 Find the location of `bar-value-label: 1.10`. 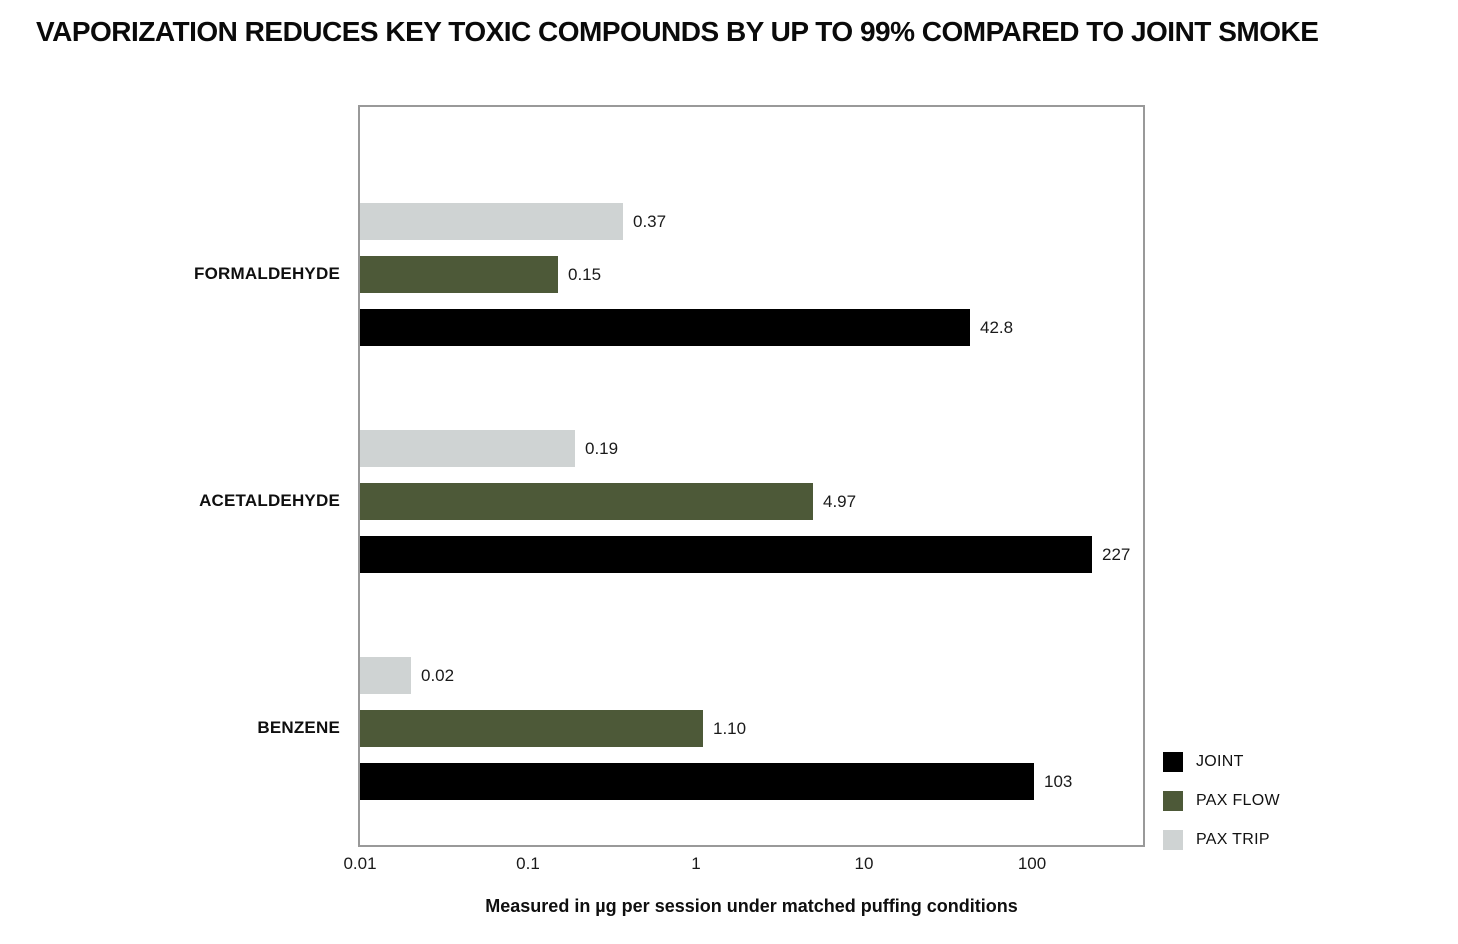

bar-value-label: 1.10 is located at coordinates (730, 728).